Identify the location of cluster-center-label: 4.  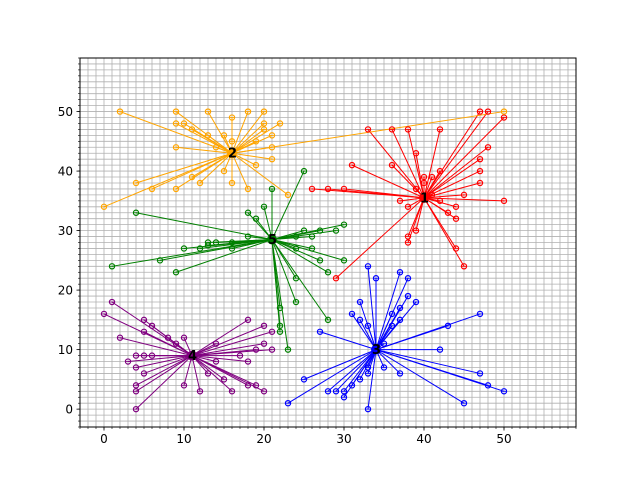
(192, 356).